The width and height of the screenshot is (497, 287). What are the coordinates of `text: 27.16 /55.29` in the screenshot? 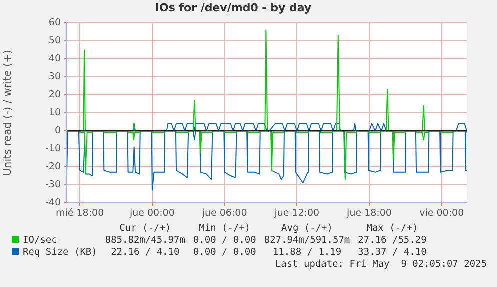 It's located at (392, 241).